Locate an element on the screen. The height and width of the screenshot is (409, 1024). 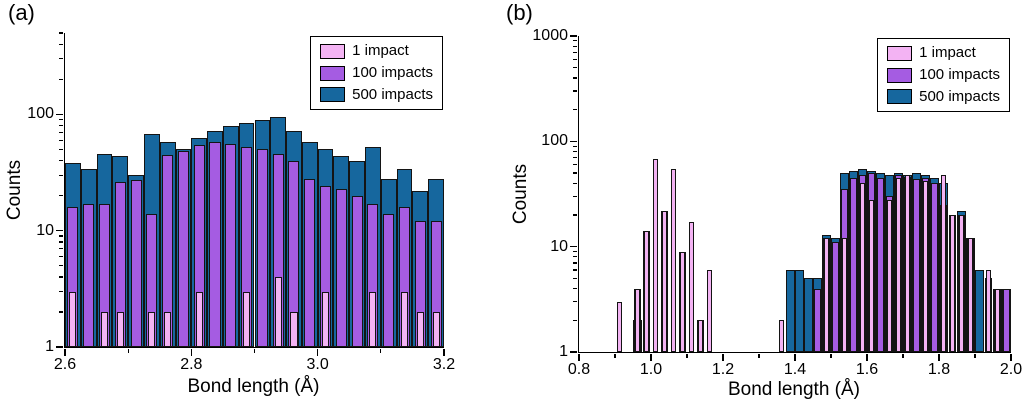
x-tick-label: 1.0 is located at coordinates (651, 369).